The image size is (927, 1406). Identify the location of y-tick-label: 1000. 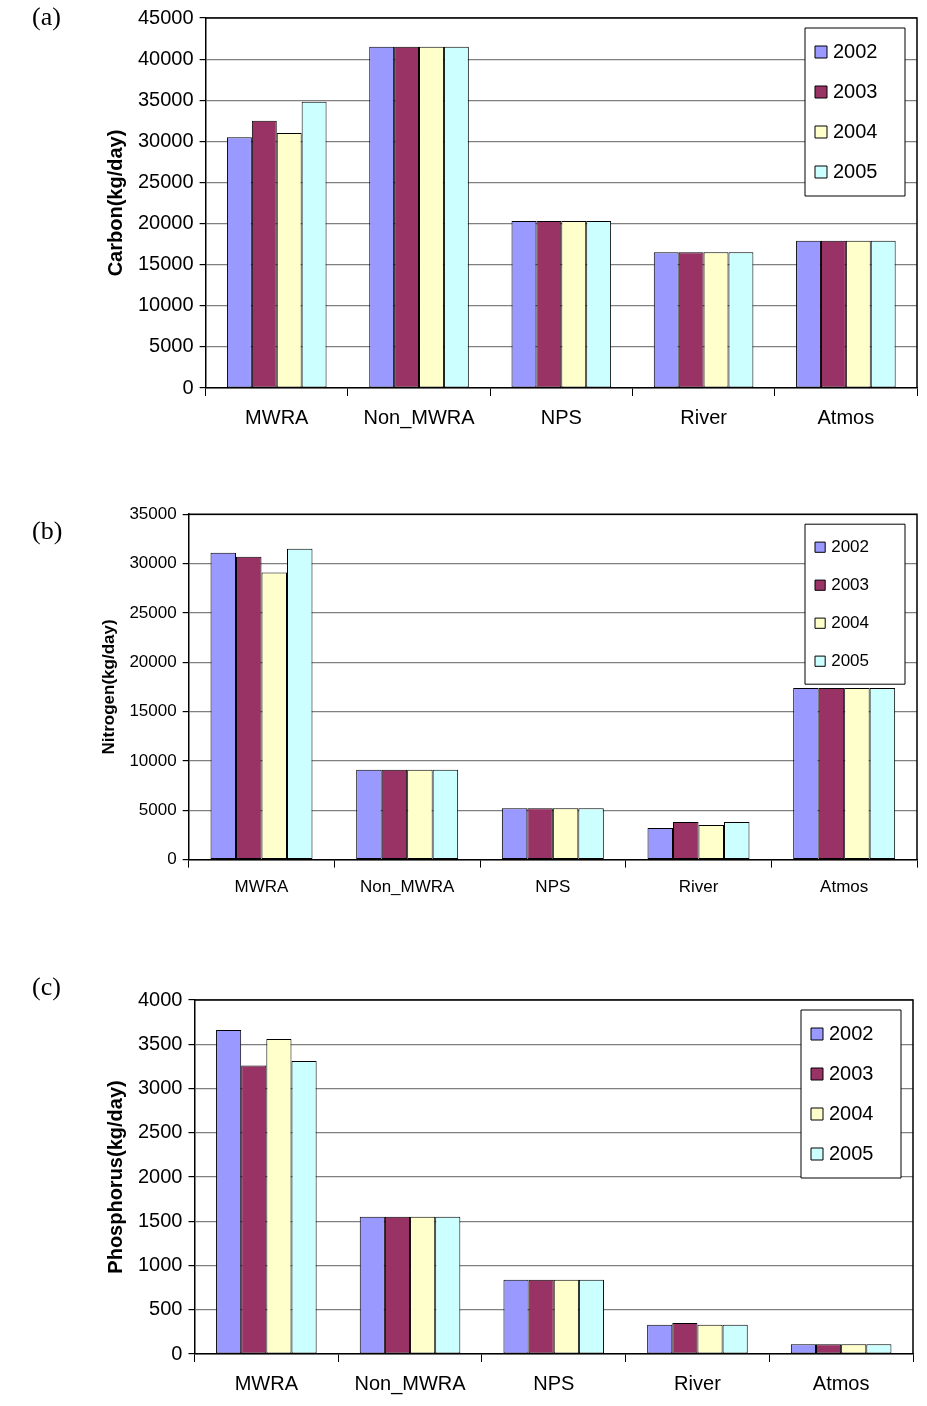
(160, 1264).